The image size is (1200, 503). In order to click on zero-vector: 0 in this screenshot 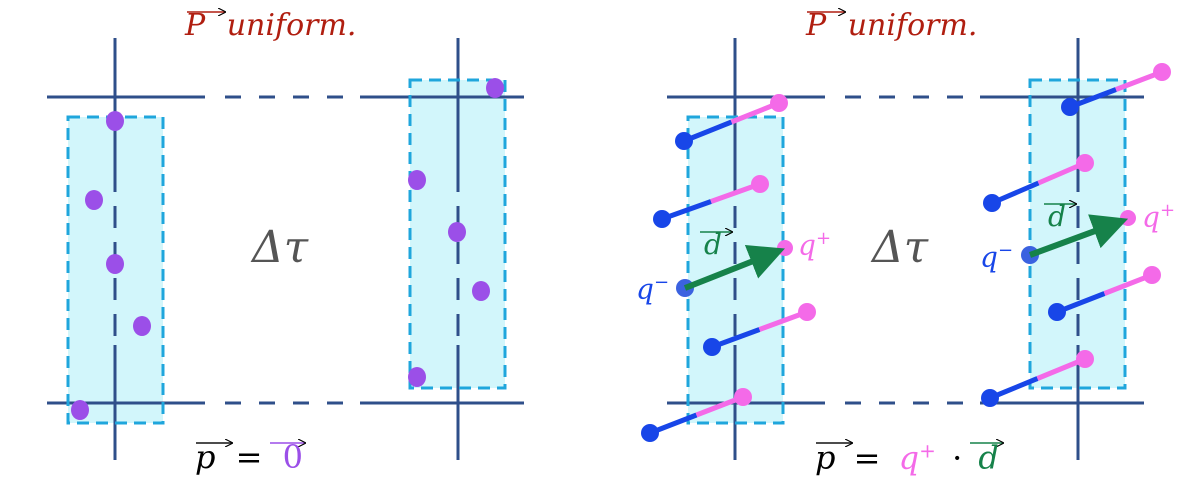, I will do `click(292, 457)`.